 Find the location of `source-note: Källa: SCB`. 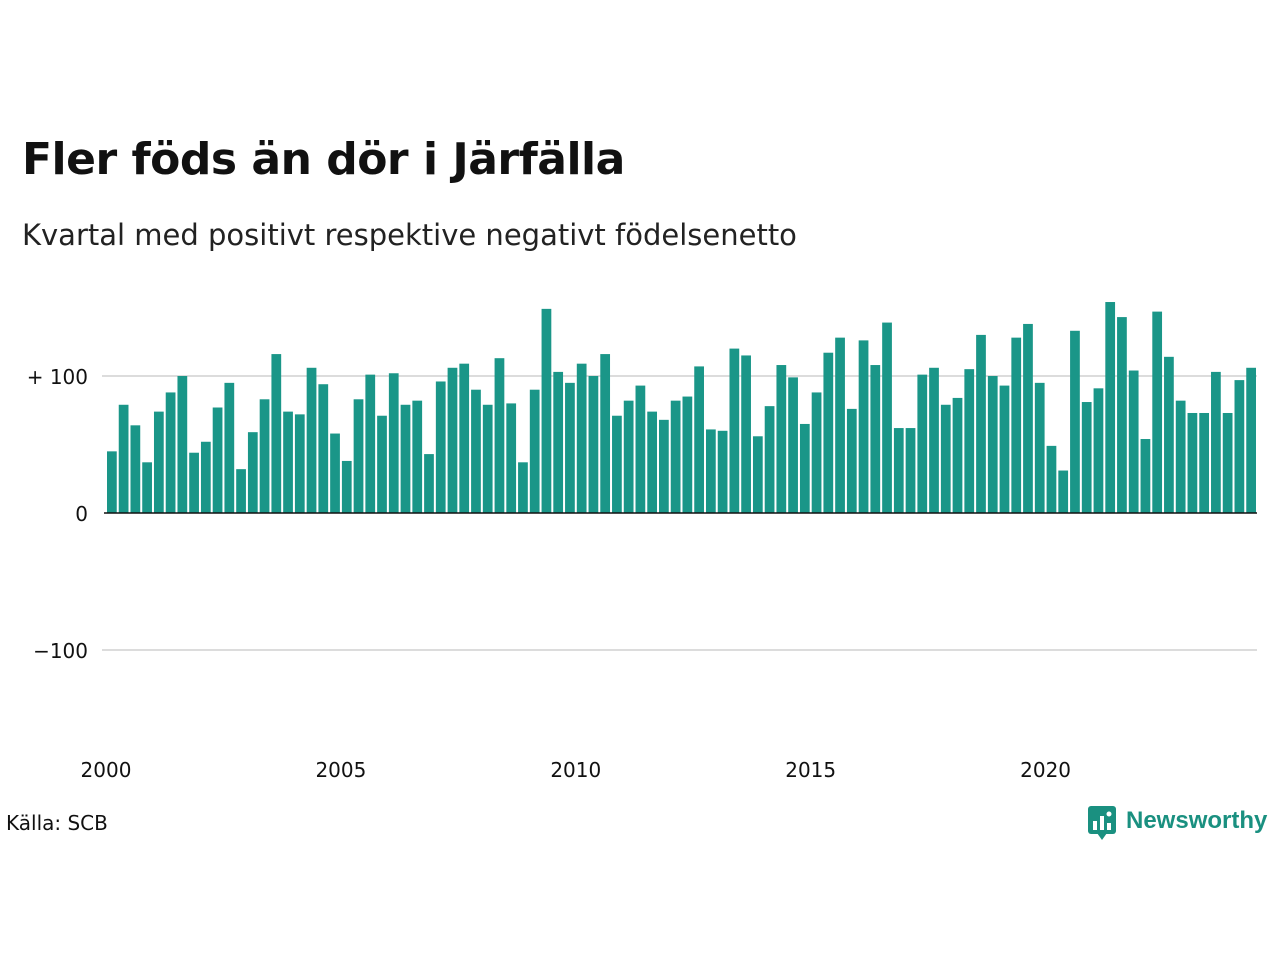

source-note: Källa: SCB is located at coordinates (57, 823).